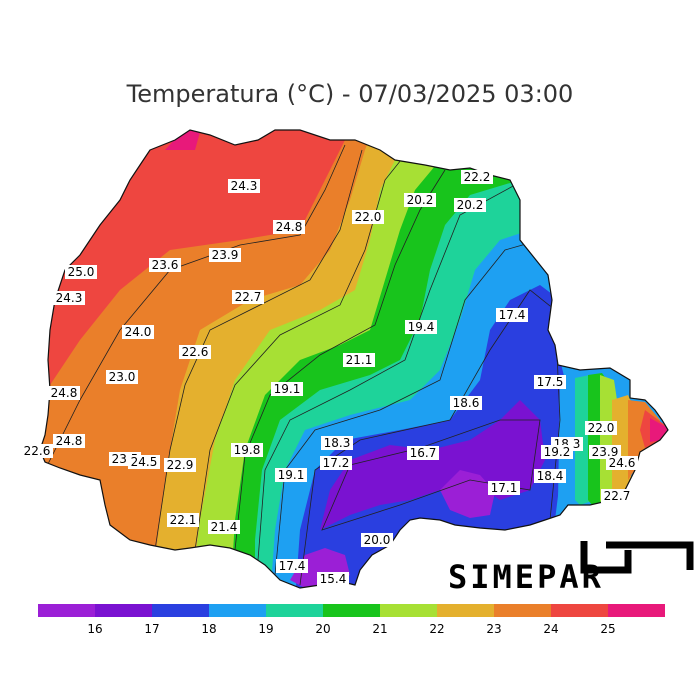  Describe the element at coordinates (265, 629) in the screenshot. I see `scale-tick-label: 19` at that location.